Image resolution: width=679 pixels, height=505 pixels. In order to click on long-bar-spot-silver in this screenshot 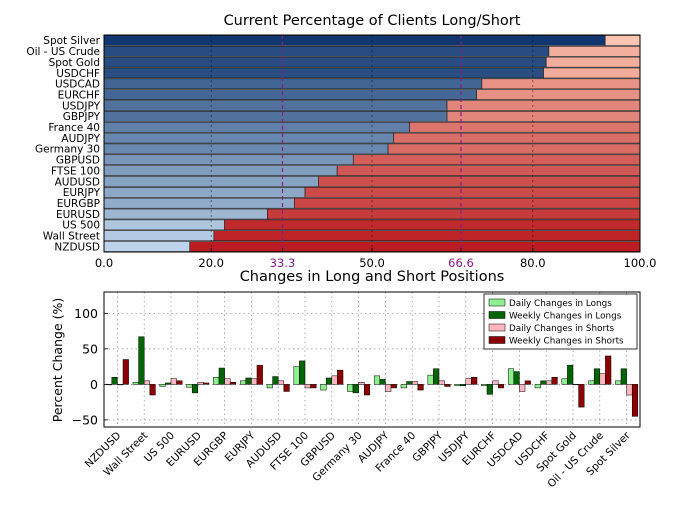, I will do `click(354, 40)`.